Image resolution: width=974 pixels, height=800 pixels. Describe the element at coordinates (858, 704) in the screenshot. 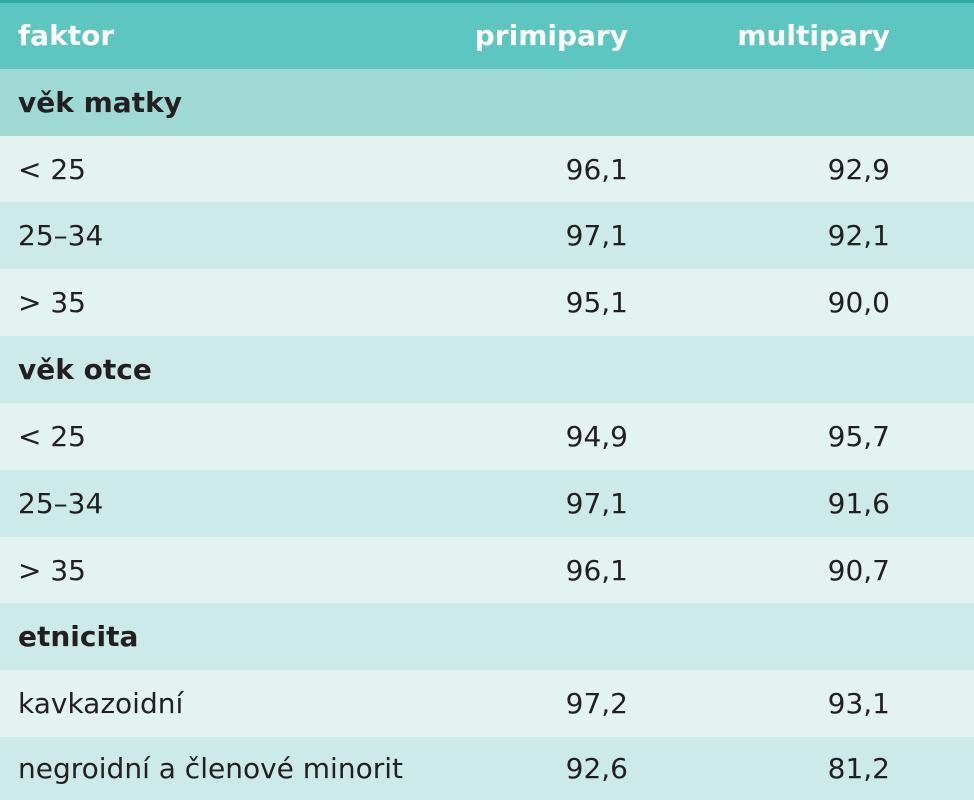

I see `row-multipary: 93,1` at that location.